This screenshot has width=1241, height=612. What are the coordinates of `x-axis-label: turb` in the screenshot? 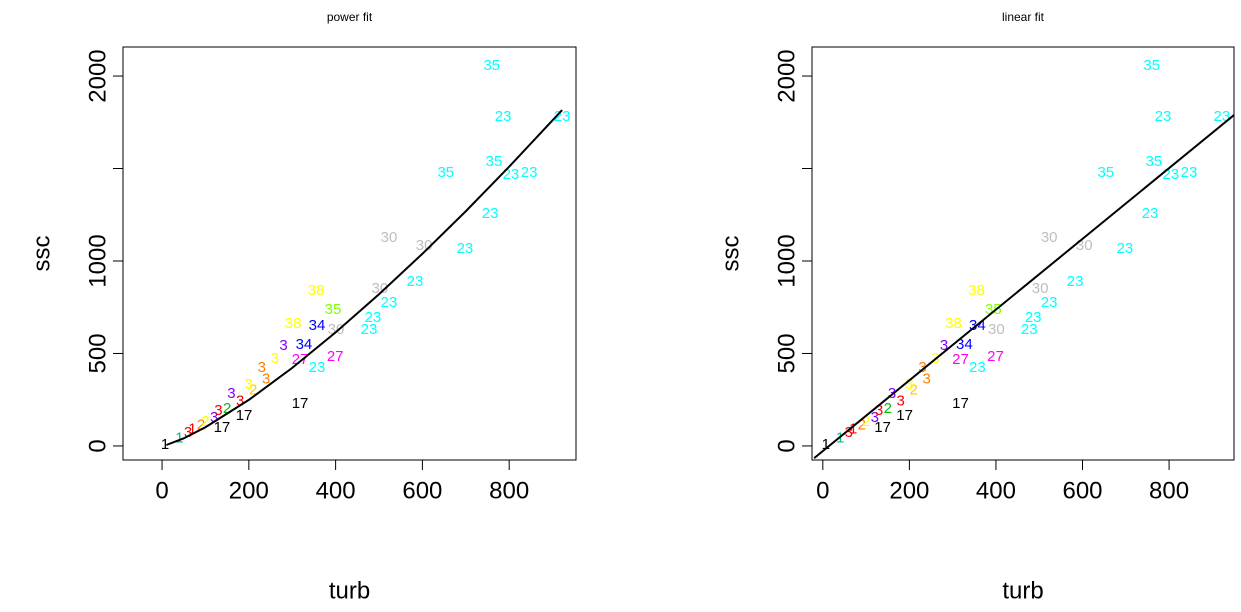 It's located at (1022, 590).